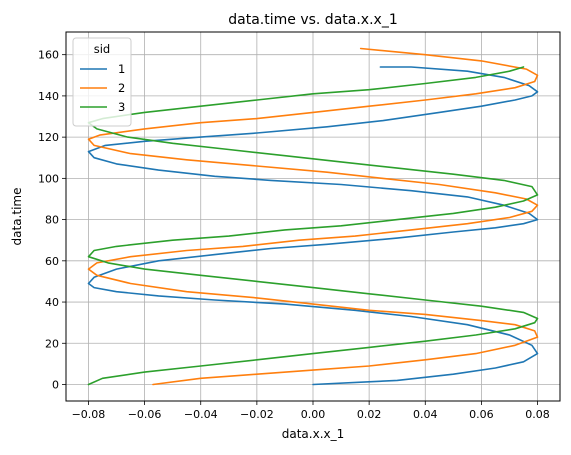 This screenshot has height=455, width=571. Describe the element at coordinates (121, 69) in the screenshot. I see `legend-label-1: 1` at that location.